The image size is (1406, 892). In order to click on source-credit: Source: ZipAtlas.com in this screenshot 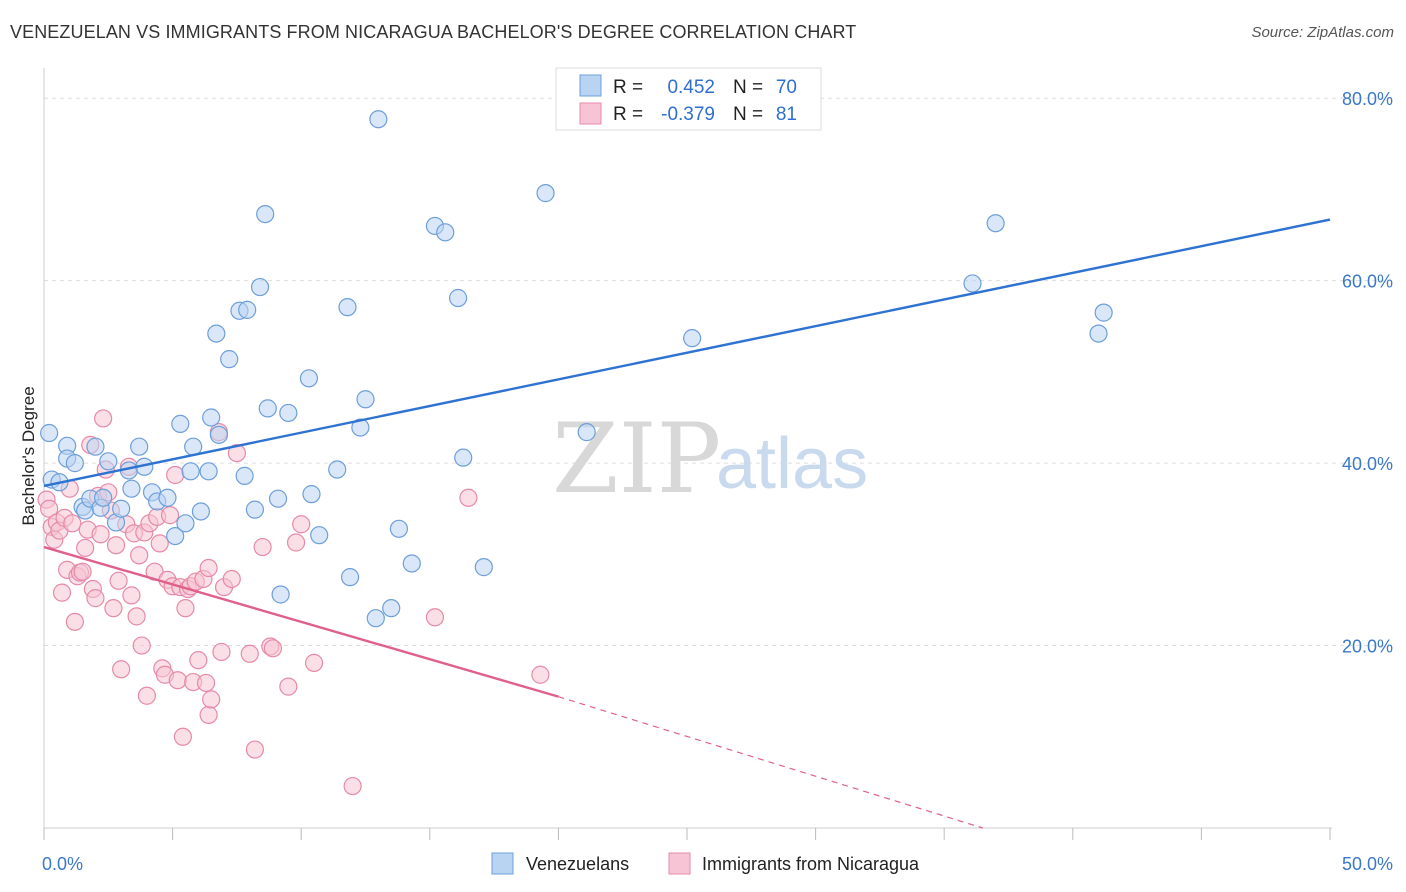, I will do `click(1322, 32)`.